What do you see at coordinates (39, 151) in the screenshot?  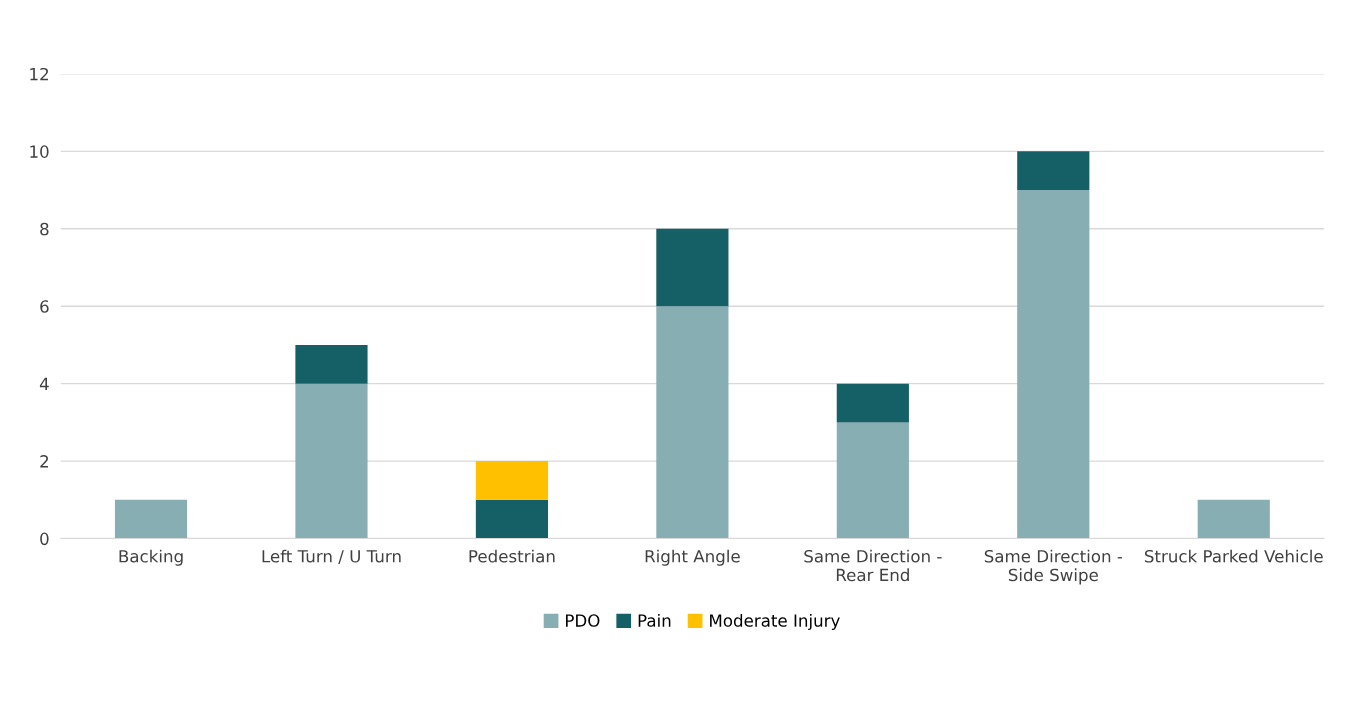 I see `y-tick-label: 10` at bounding box center [39, 151].